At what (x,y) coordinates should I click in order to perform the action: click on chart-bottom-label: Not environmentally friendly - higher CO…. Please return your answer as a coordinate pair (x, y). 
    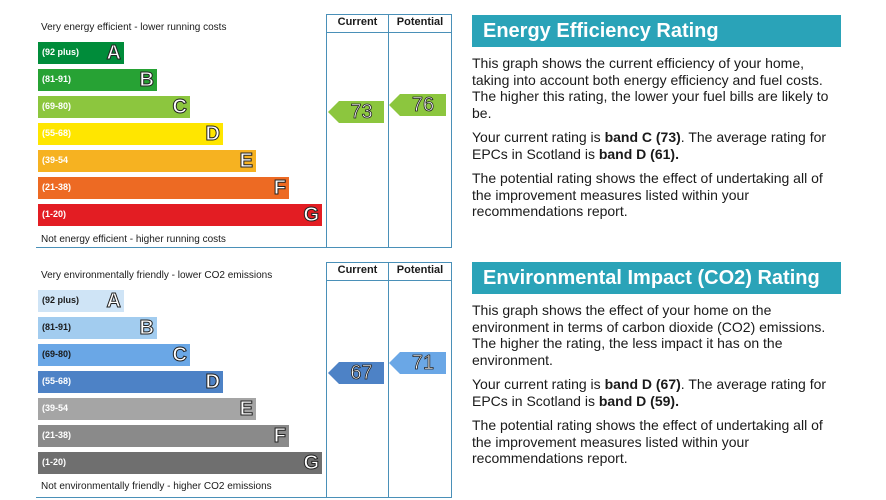
    Looking at the image, I should click on (156, 486).